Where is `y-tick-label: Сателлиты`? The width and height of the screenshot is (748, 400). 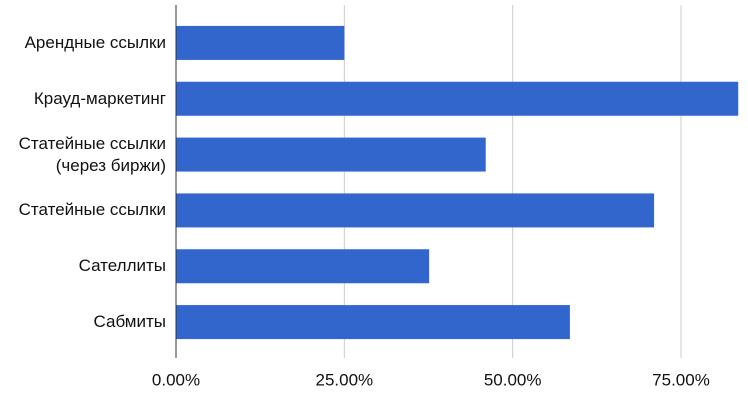
y-tick-label: Сателлиты is located at coordinates (122, 266).